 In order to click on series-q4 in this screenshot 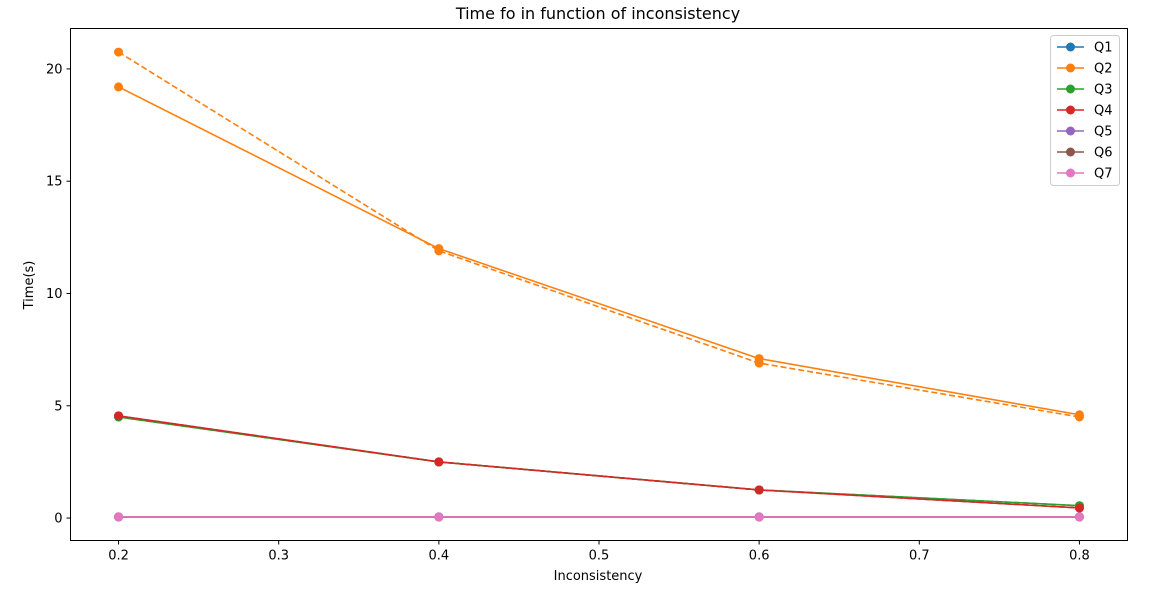, I will do `click(599, 462)`.